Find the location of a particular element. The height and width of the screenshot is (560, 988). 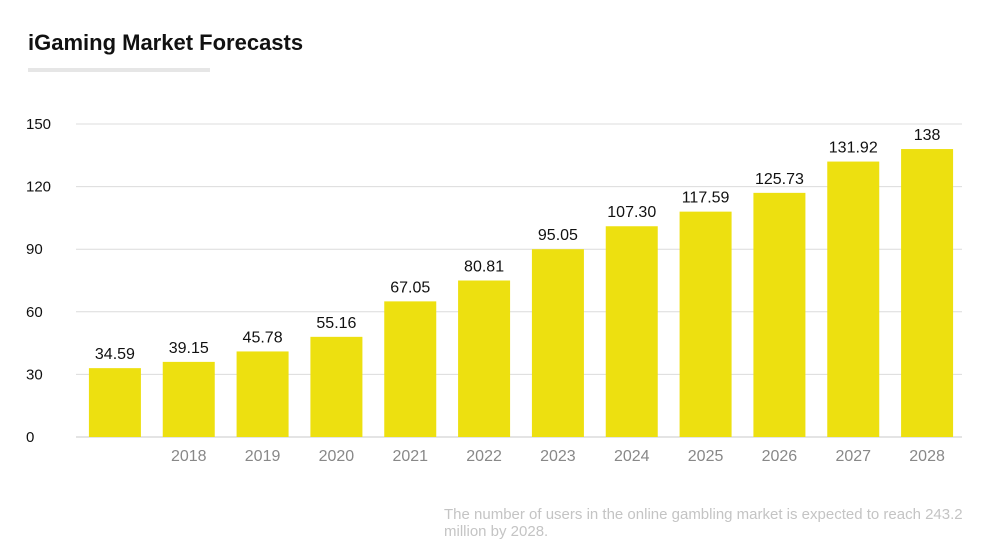

data-label: 95.05 is located at coordinates (558, 235).